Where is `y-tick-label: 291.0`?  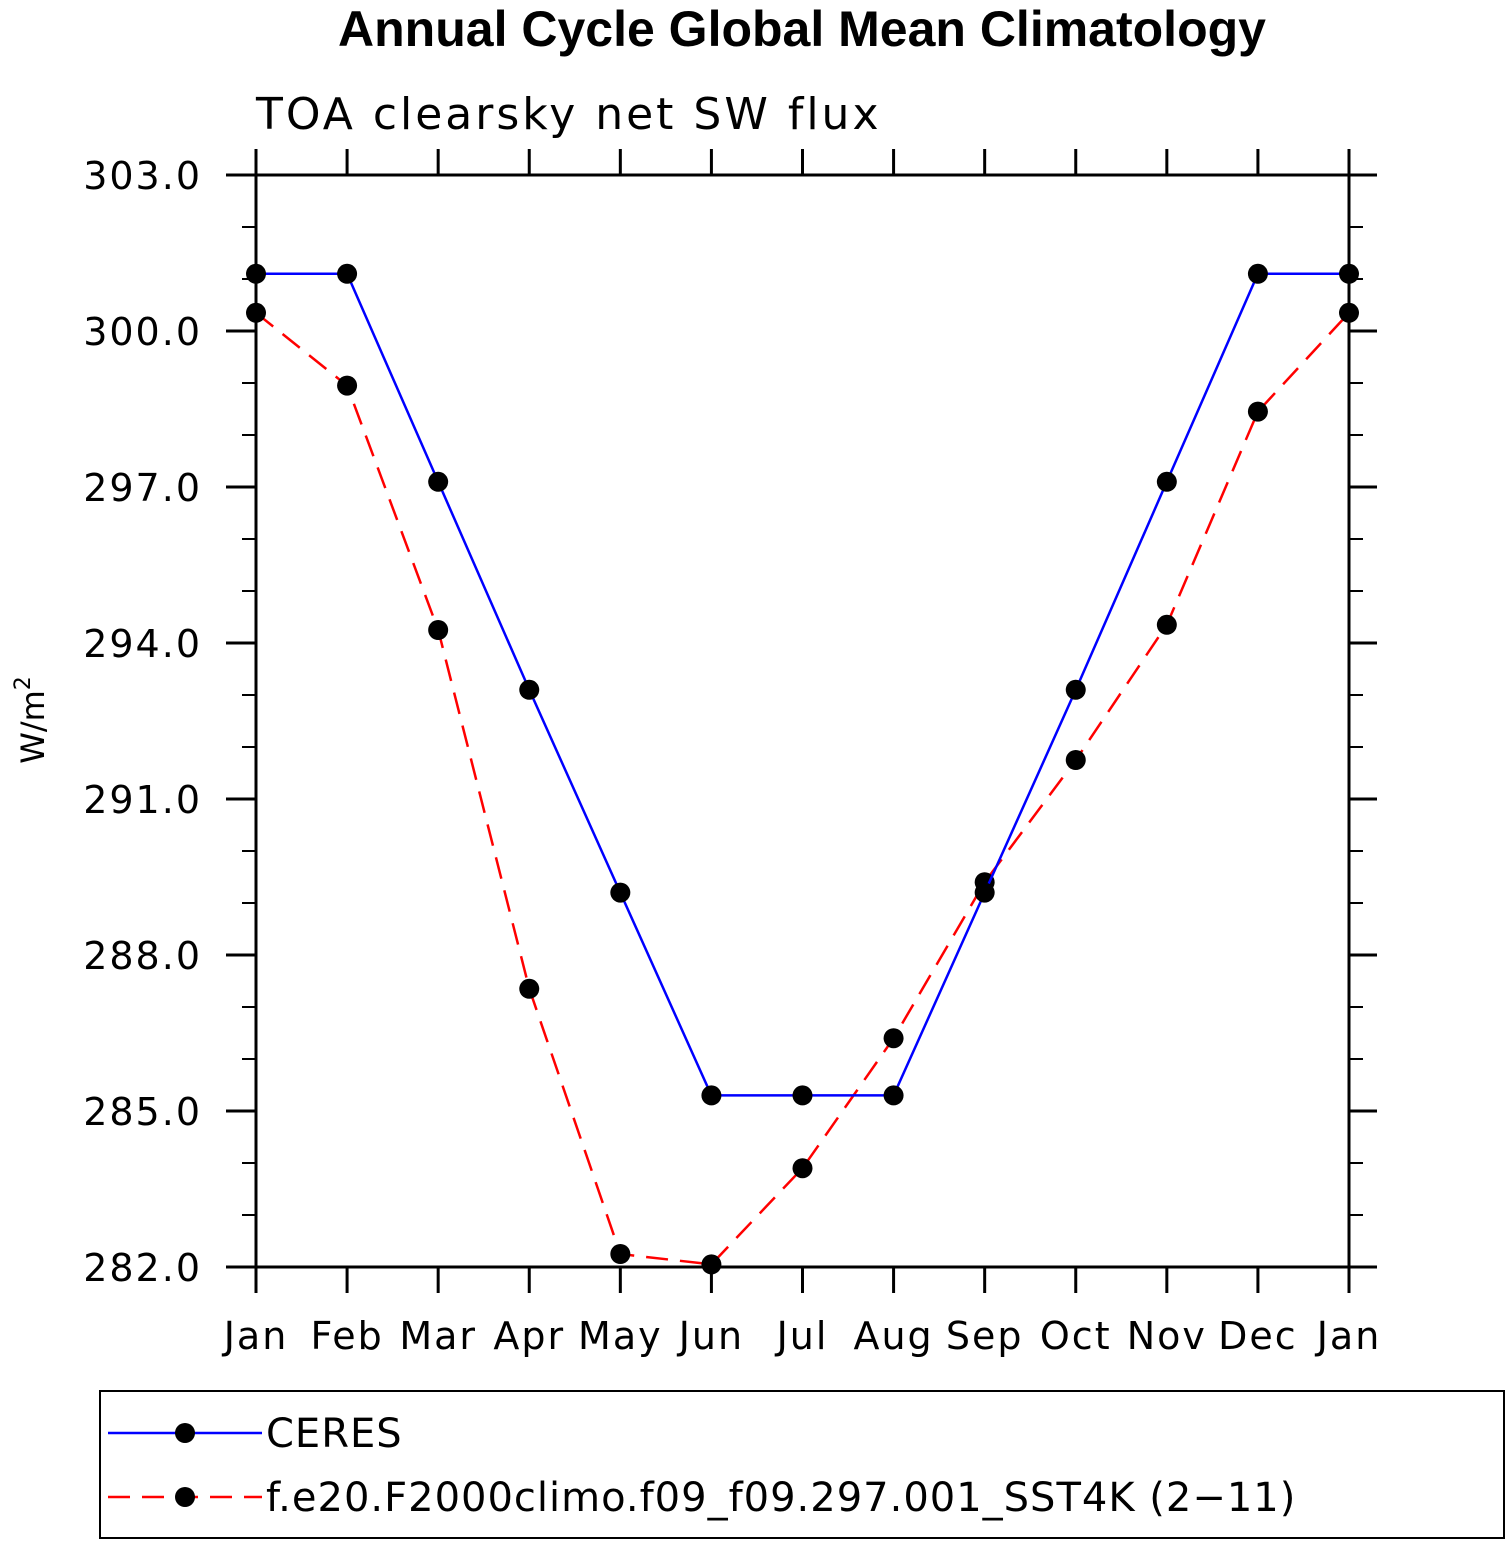
y-tick-label: 291.0 is located at coordinates (142, 800).